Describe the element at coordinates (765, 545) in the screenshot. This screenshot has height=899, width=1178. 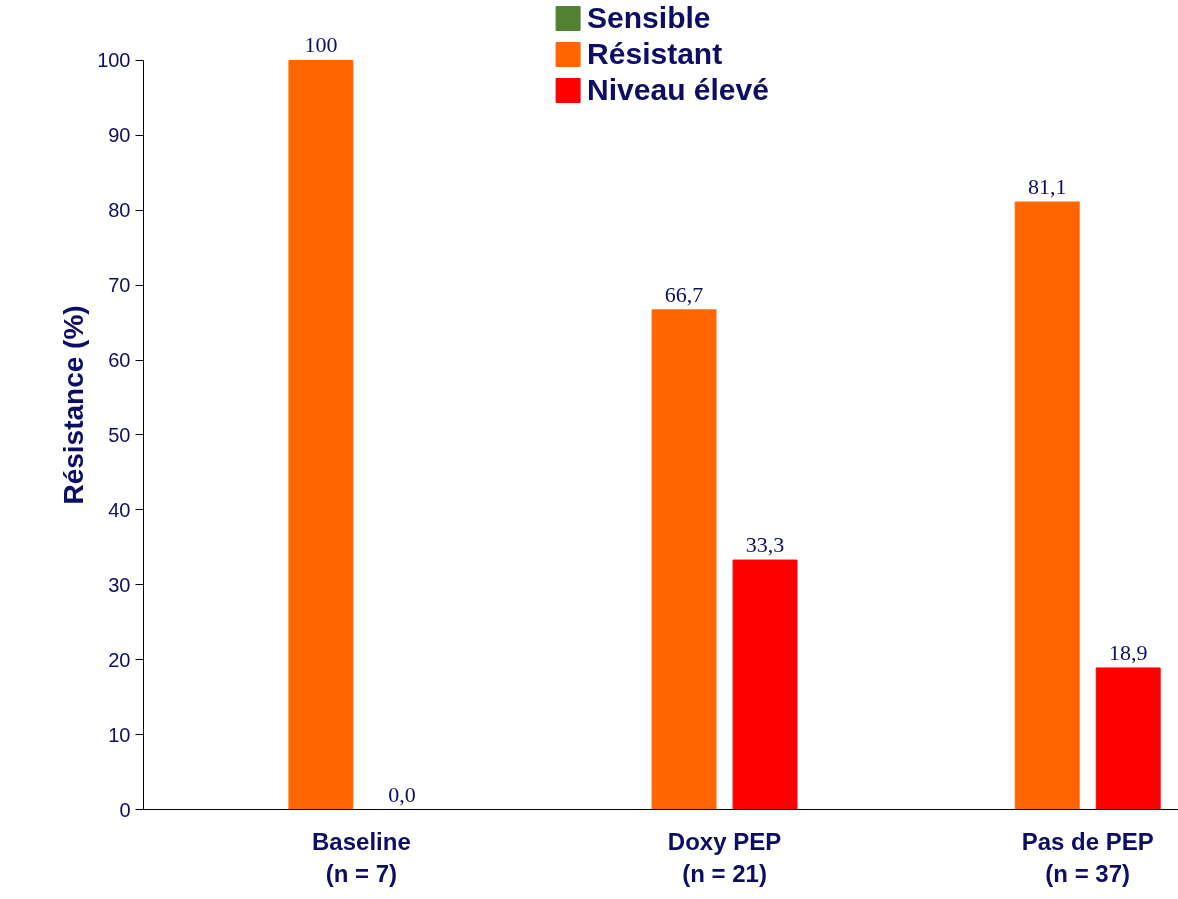
I see `data-label: 33,3` at that location.